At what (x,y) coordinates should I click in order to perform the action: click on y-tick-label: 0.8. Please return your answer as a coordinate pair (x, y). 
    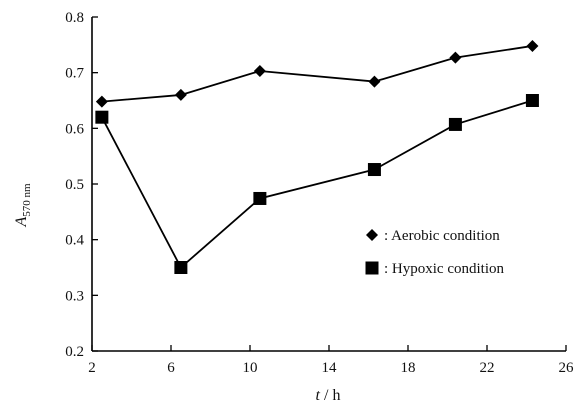
    Looking at the image, I should click on (74, 18).